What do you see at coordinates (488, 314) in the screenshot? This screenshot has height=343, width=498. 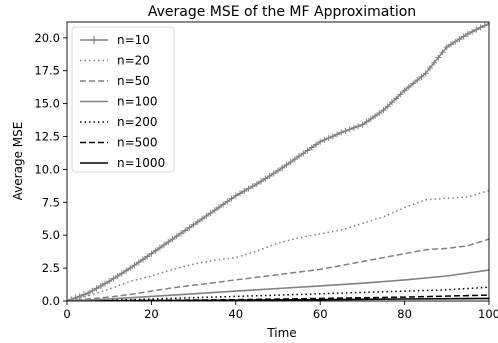 I see `x-tick-label: 100` at bounding box center [488, 314].